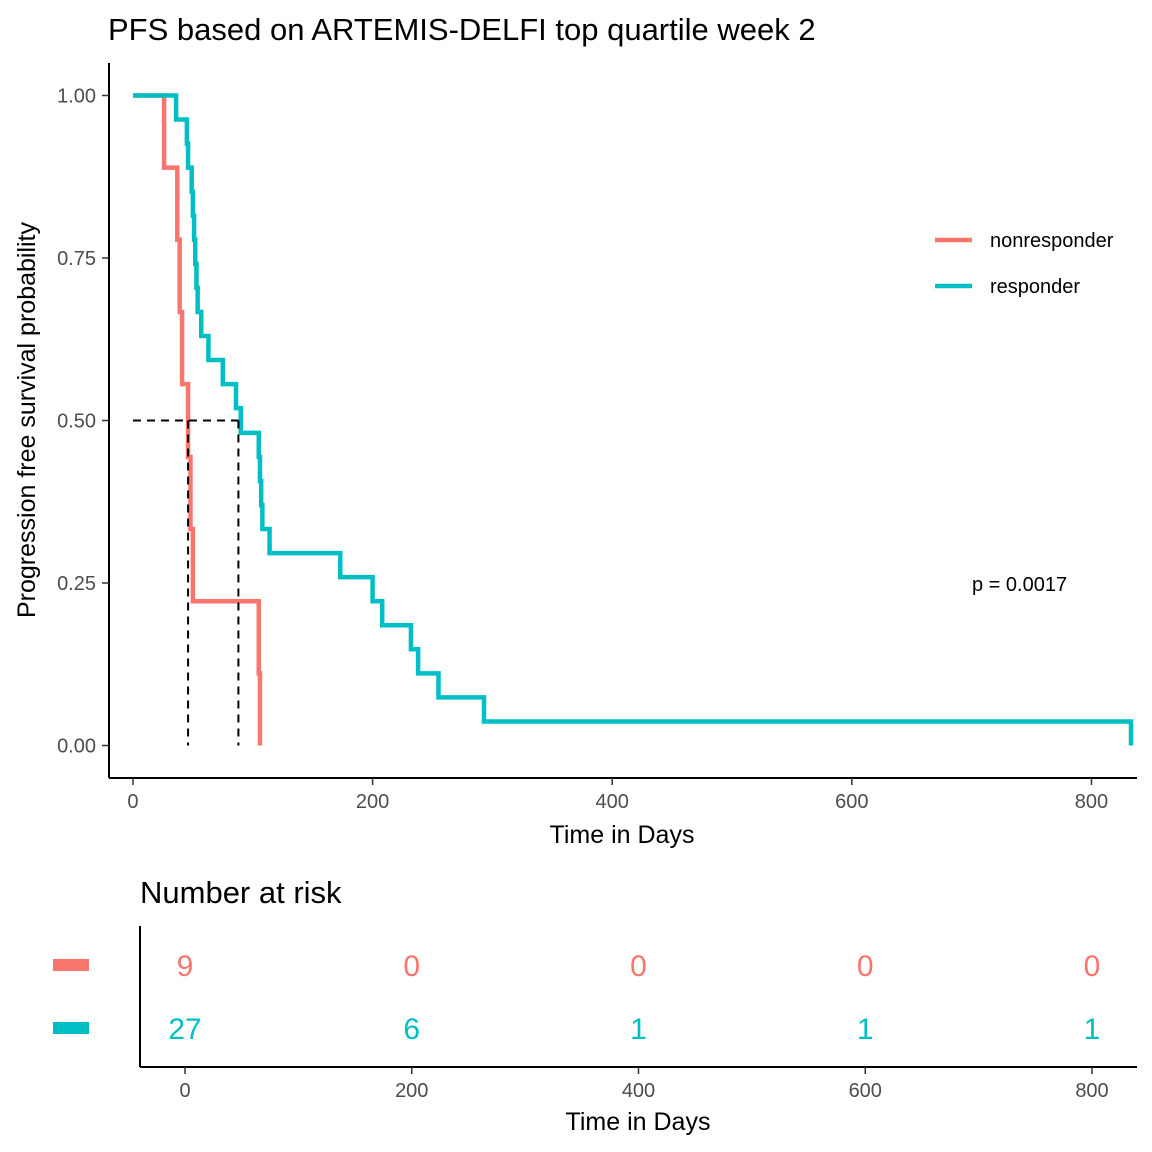 The height and width of the screenshot is (1152, 1152). I want to click on y-tick-label: 0.50, so click(76, 422).